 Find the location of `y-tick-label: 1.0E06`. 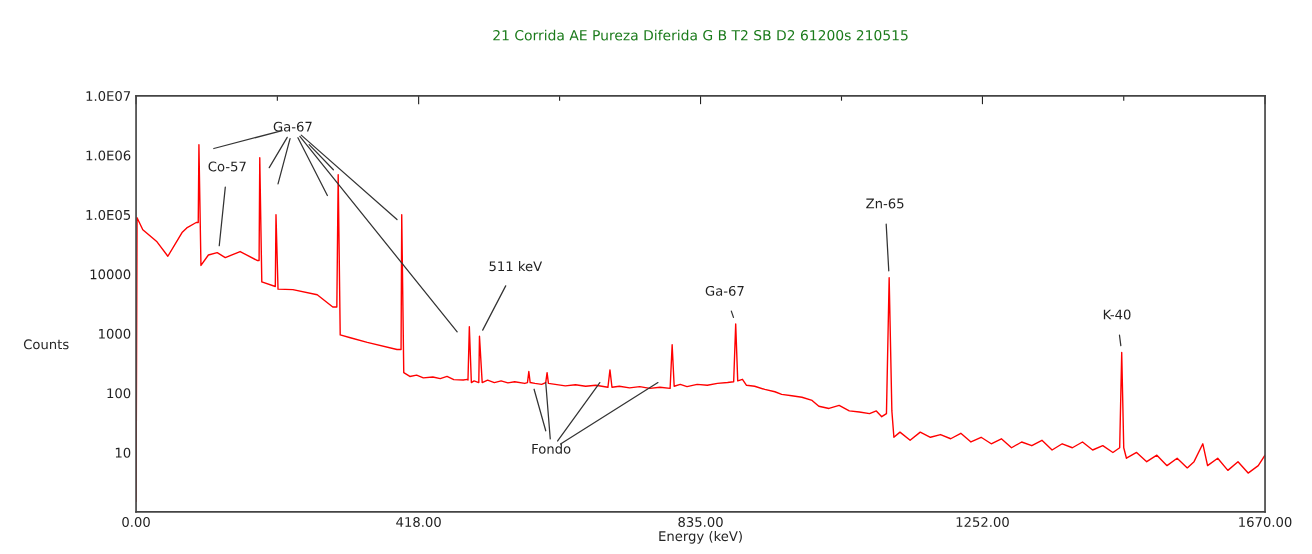

y-tick-label: 1.0E06 is located at coordinates (108, 155).